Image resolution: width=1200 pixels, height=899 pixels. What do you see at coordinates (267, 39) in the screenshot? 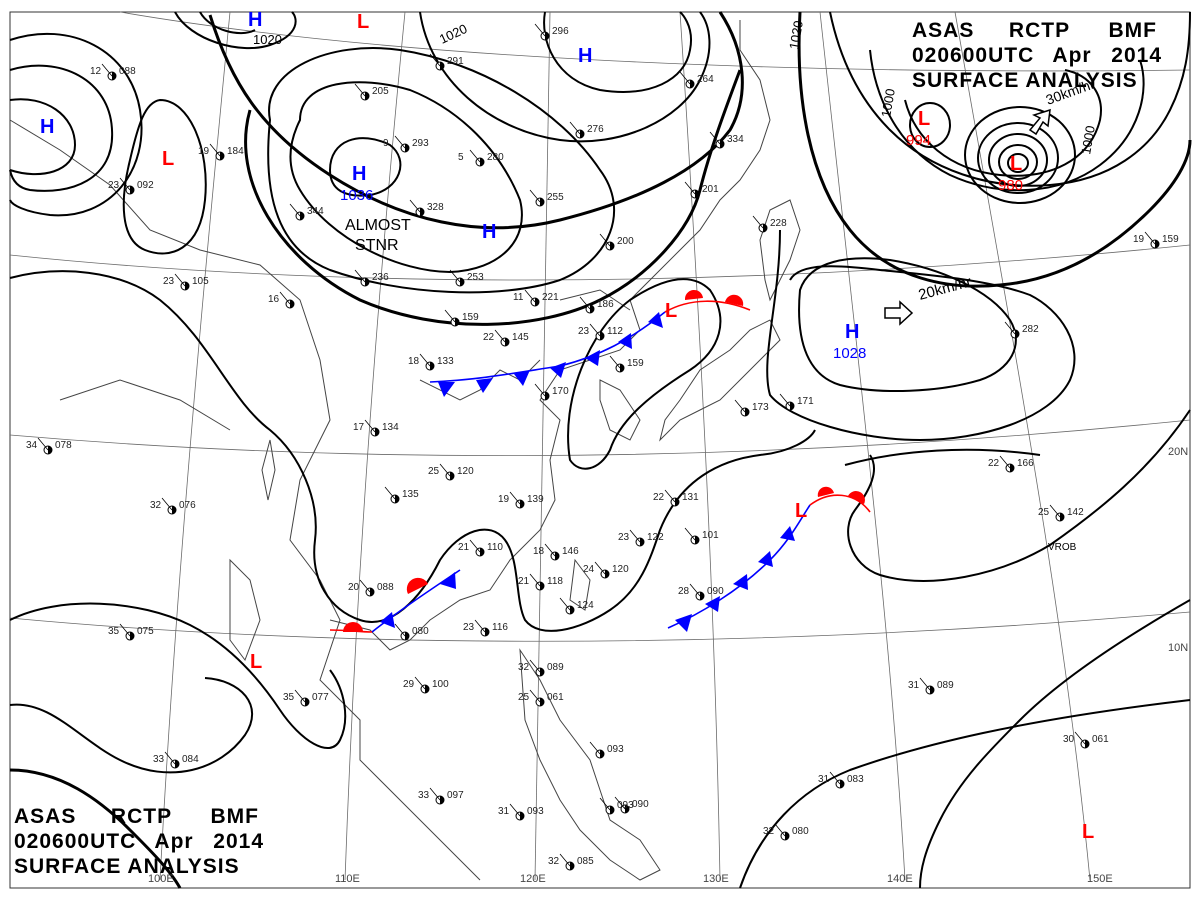
I see `isobar-label: 1020` at bounding box center [267, 39].